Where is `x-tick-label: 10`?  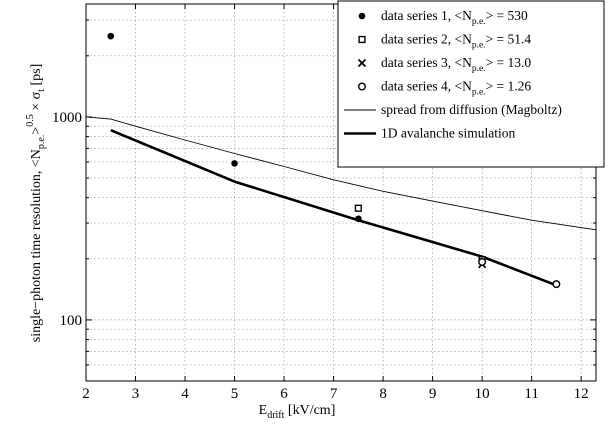 x-tick-label: 10 is located at coordinates (482, 394).